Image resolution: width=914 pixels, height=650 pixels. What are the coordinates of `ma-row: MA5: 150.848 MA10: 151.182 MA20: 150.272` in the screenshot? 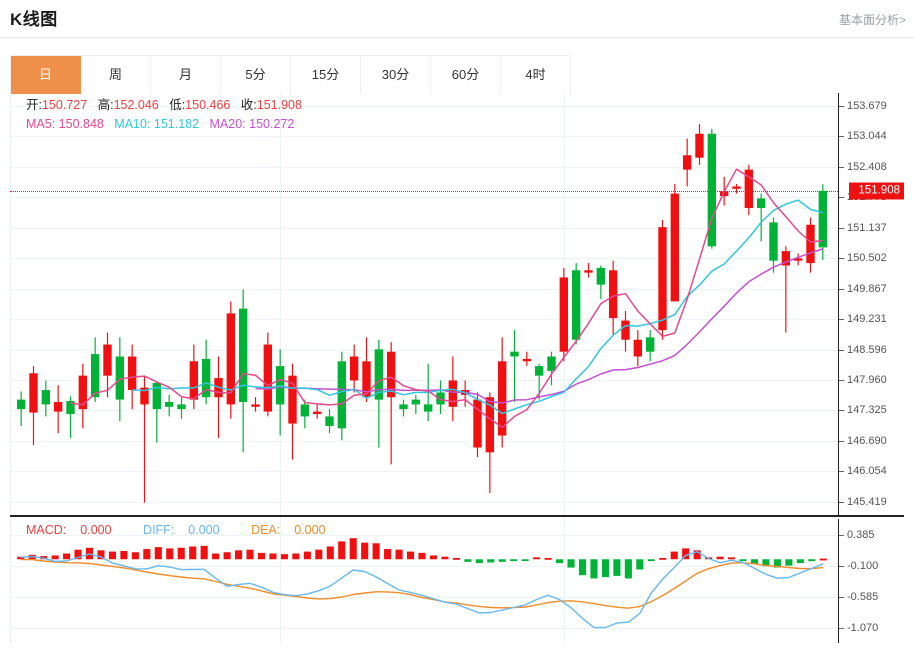 It's located at (164, 124).